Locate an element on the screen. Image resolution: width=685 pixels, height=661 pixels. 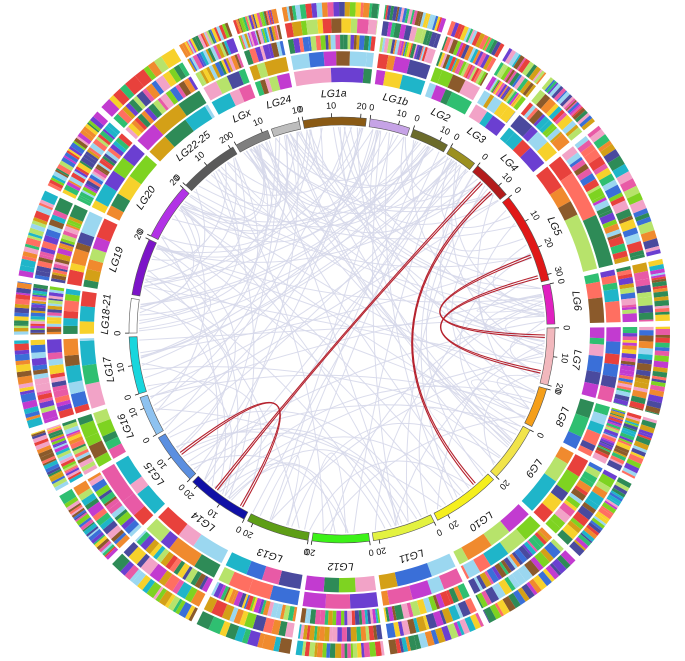
tick-label: 0 is located at coordinates (238, 529).